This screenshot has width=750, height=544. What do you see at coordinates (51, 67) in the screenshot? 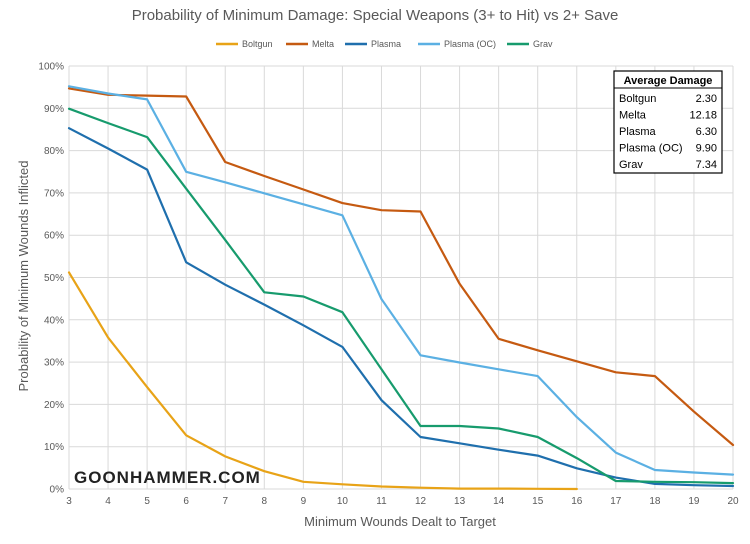
I see `y-tick-label: 100%` at bounding box center [51, 67].